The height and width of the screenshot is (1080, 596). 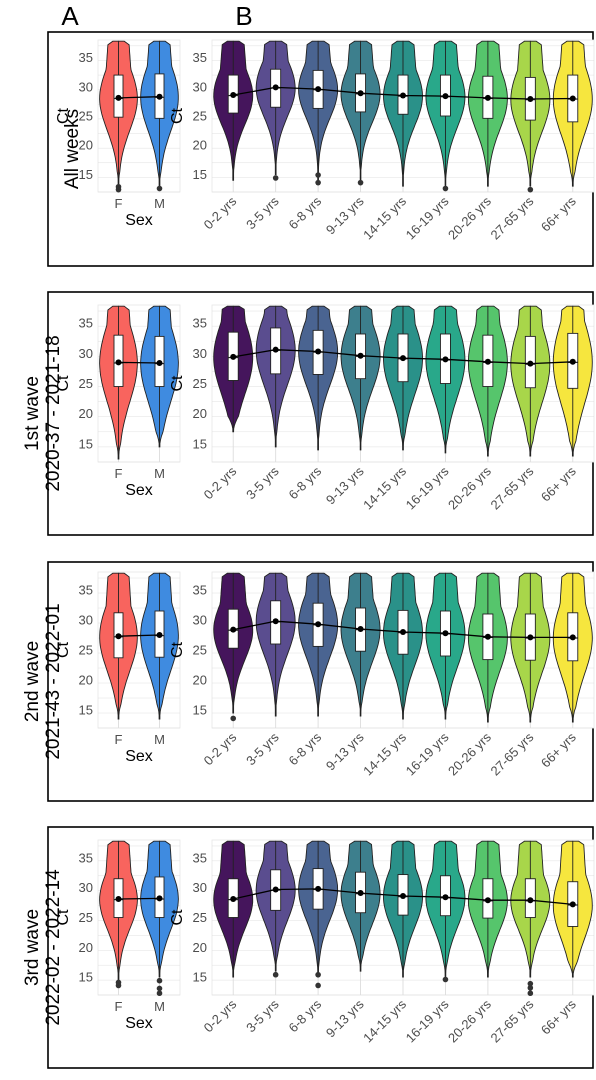 What do you see at coordinates (243, 16) in the screenshot?
I see `panel-label-b: B` at bounding box center [243, 16].